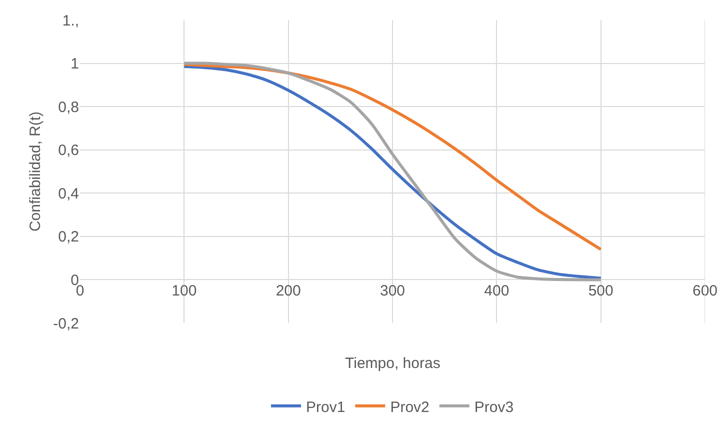 Image resolution: width=725 pixels, height=435 pixels. I want to click on y-tick-label: 0,6, so click(68, 151).